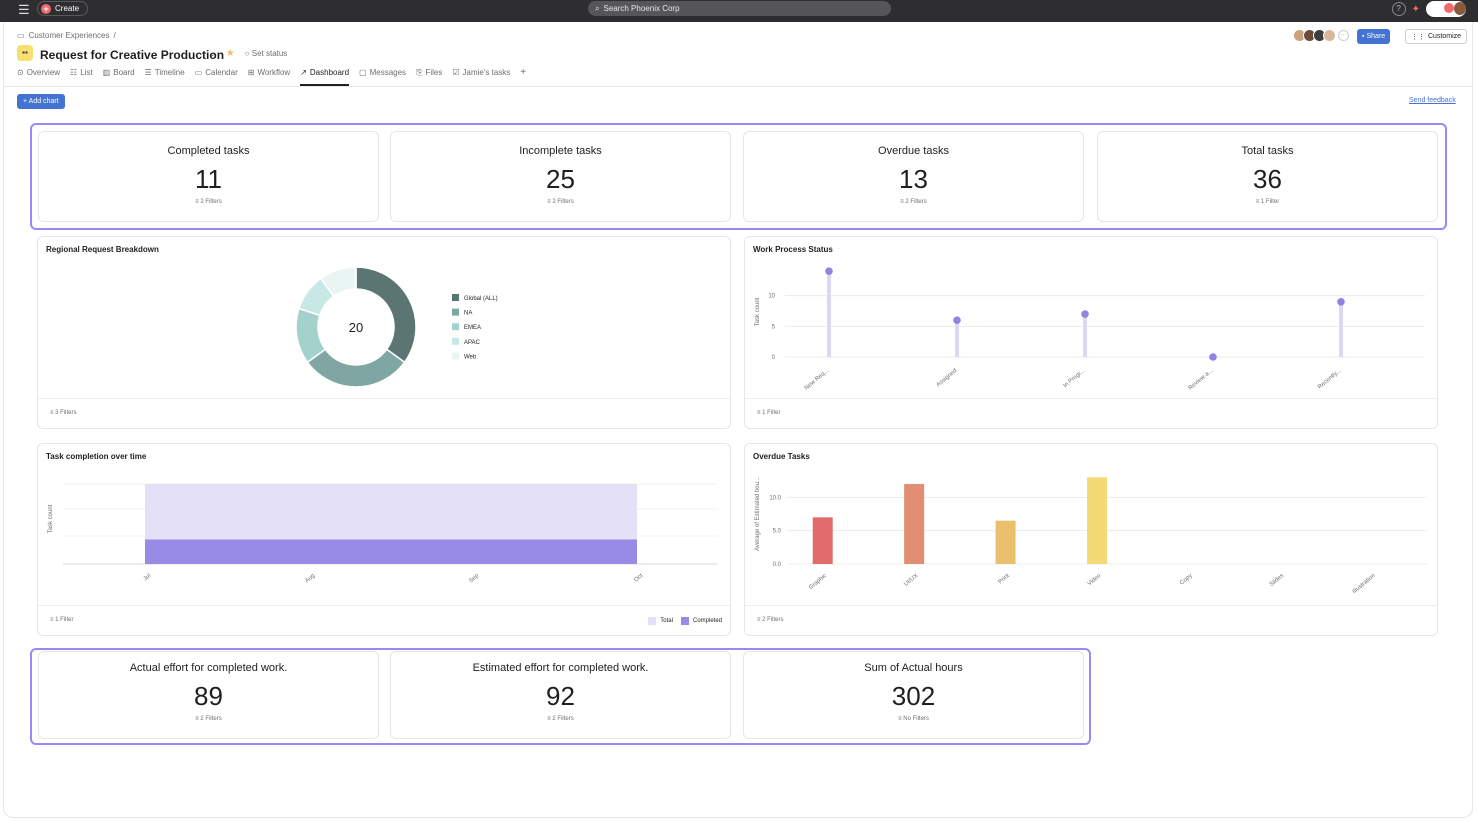 This screenshot has width=1478, height=822. I want to click on stat-value: 89, so click(208, 696).